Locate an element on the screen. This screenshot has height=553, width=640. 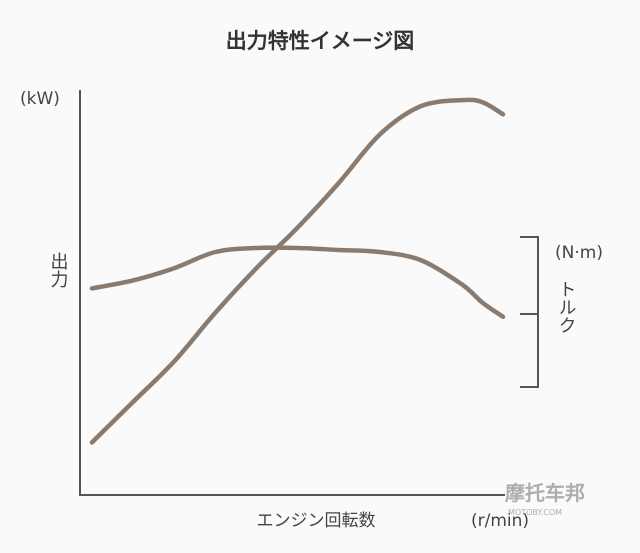
y-unit-left: (kW) is located at coordinates (40, 99).